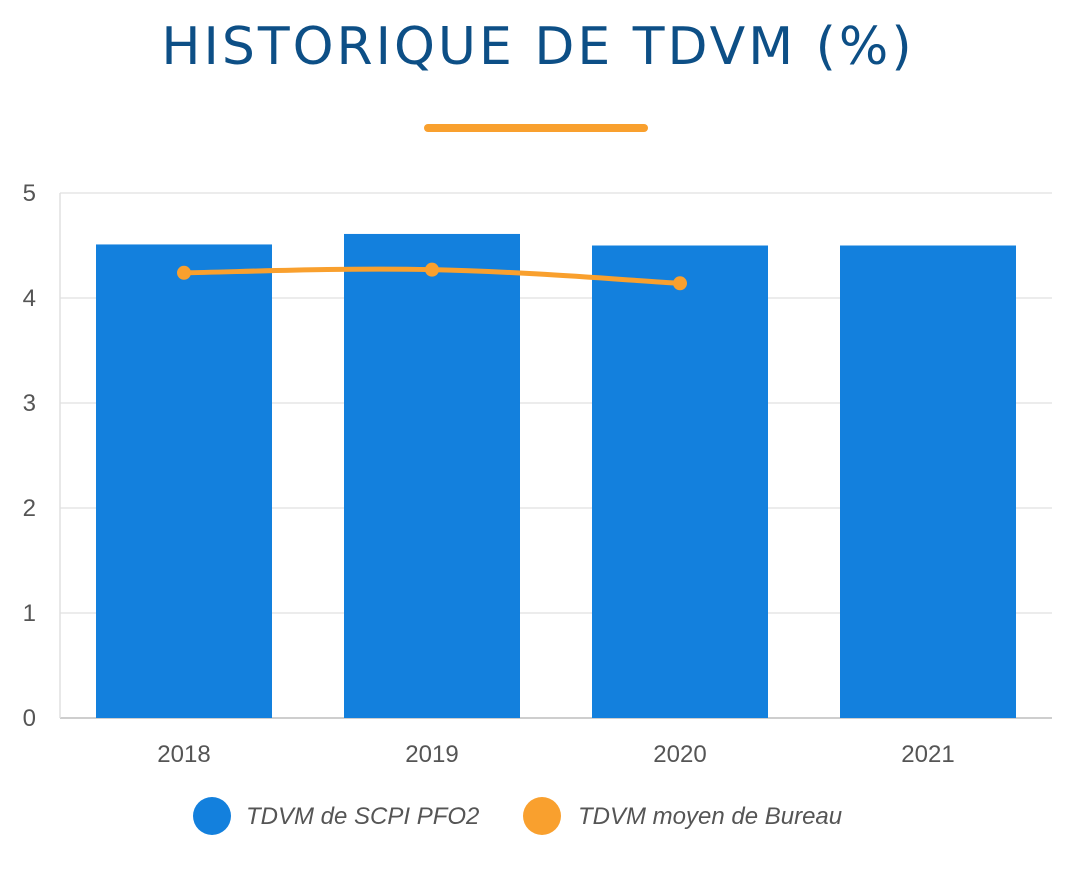 The height and width of the screenshot is (872, 1076). Describe the element at coordinates (555, 754) in the screenshot. I see `x-axis: 2018 2019 2020 2021` at that location.